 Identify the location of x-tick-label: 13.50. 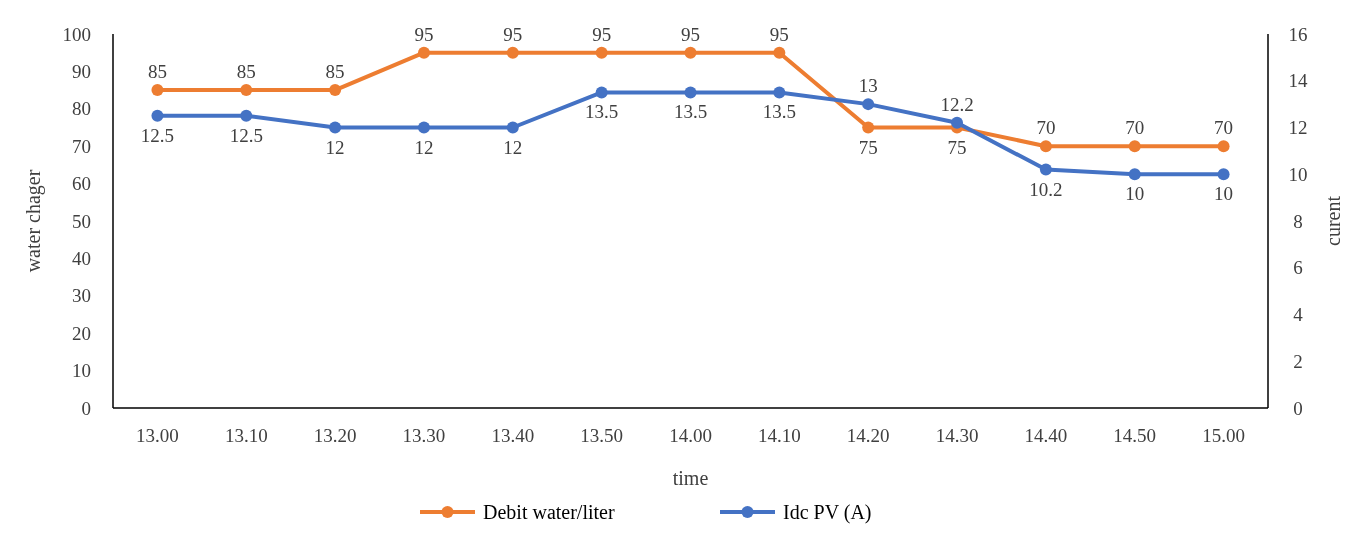
(602, 435).